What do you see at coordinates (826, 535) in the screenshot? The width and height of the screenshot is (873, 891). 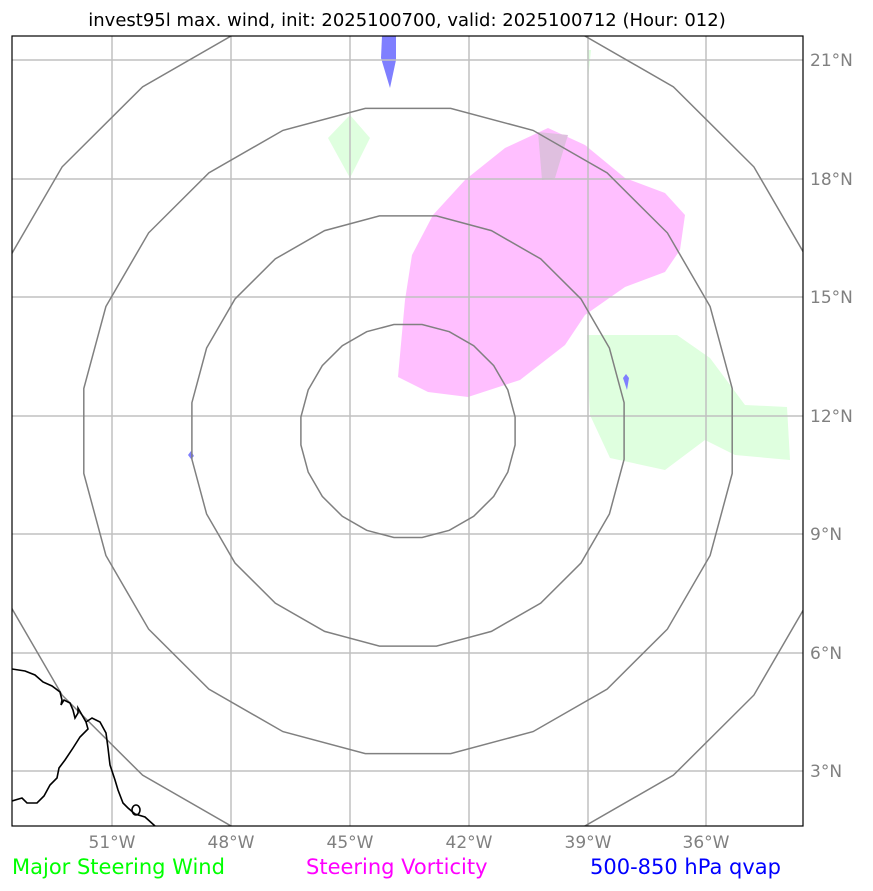 I see `lat-tick: 9°N` at bounding box center [826, 535].